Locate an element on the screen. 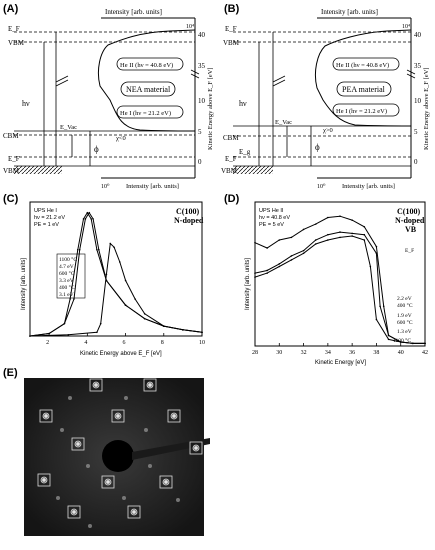  panel-d-label: (D) is located at coordinates (232, 199).